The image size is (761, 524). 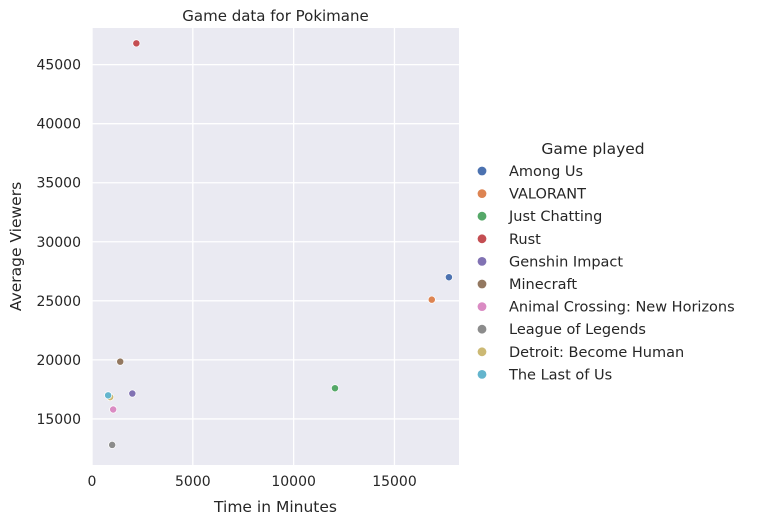 What do you see at coordinates (546, 172) in the screenshot?
I see `legend-label: Among Us` at bounding box center [546, 172].